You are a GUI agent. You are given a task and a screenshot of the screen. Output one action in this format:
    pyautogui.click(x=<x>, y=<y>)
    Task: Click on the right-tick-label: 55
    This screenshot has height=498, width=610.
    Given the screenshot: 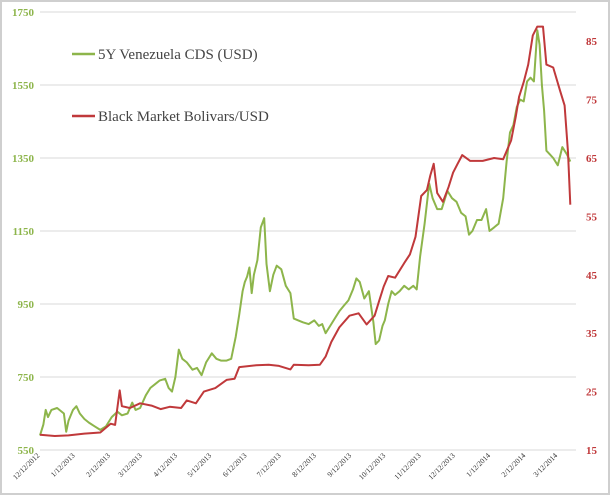 What is the action you would take?
    pyautogui.click(x=592, y=217)
    